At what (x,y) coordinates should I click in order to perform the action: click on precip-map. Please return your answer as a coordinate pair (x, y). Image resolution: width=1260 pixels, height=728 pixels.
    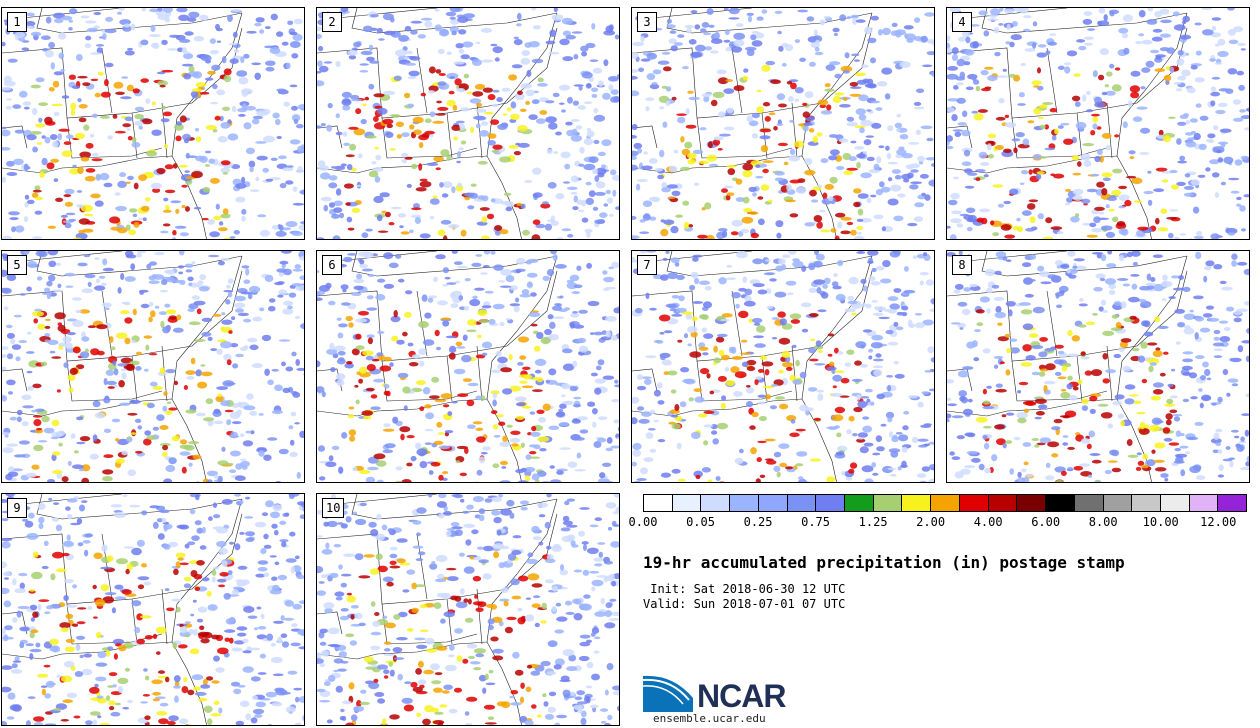
    Looking at the image, I should click on (468, 609).